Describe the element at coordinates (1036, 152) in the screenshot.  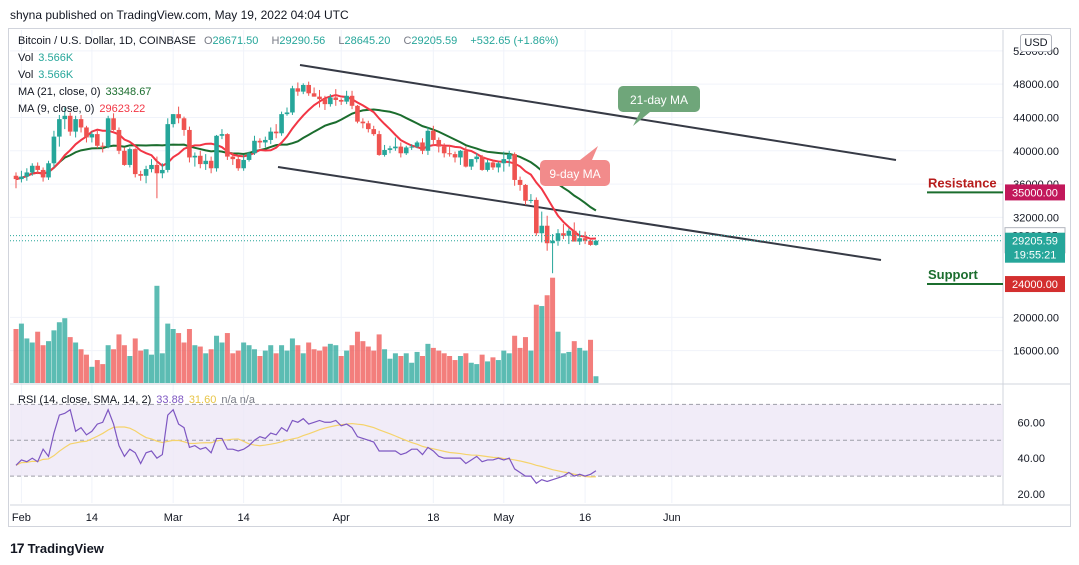
I see `price-tick-label: 40000.00` at that location.